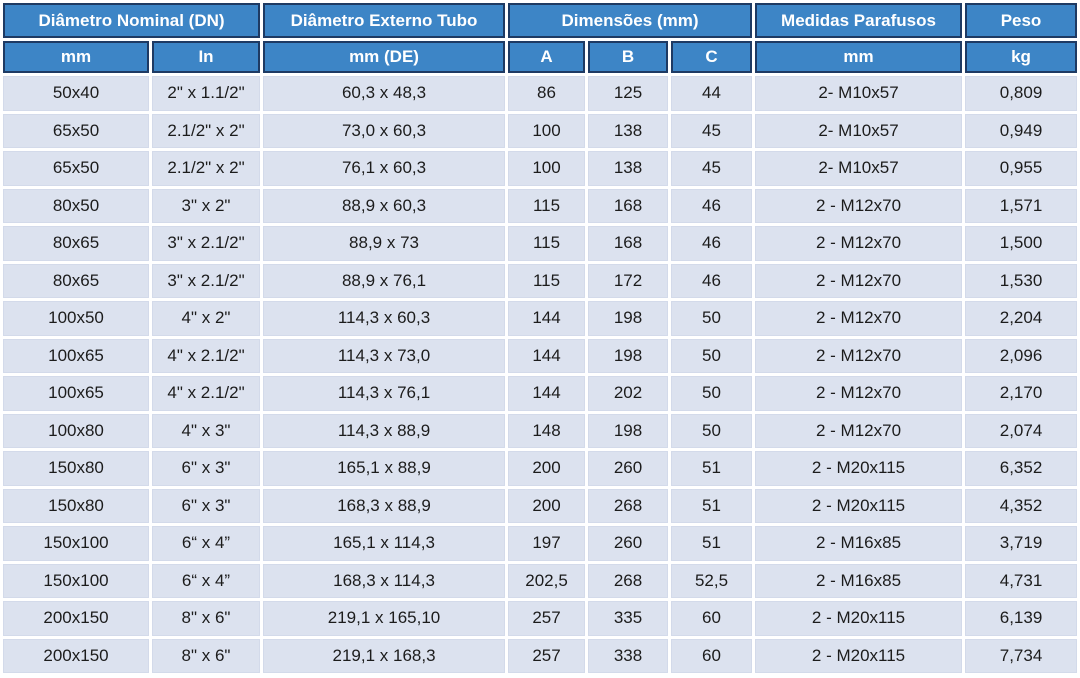 The height and width of the screenshot is (678, 1080). What do you see at coordinates (384, 20) in the screenshot?
I see `header-group-cell: Diâmetro Externo Tubo` at bounding box center [384, 20].